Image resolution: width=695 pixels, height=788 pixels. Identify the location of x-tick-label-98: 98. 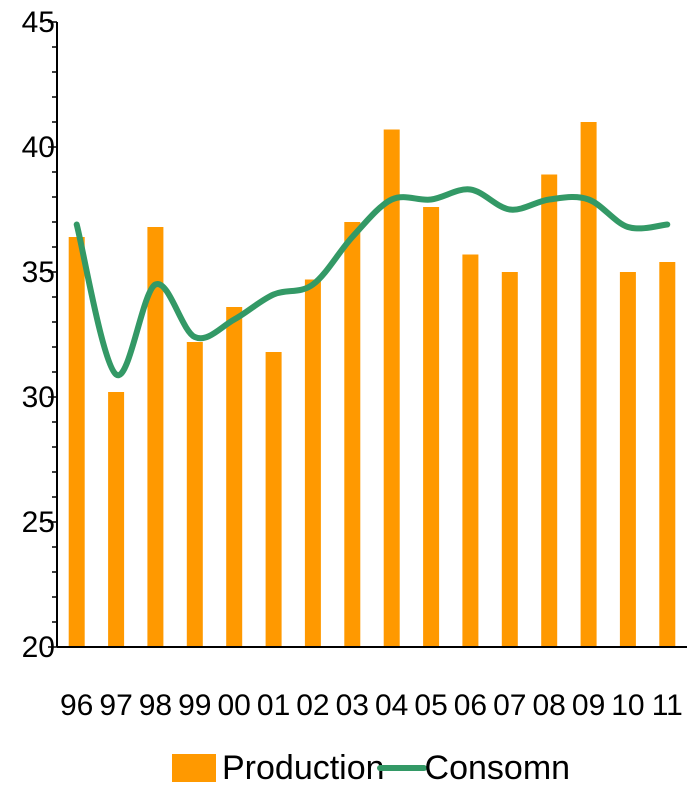
(155, 705).